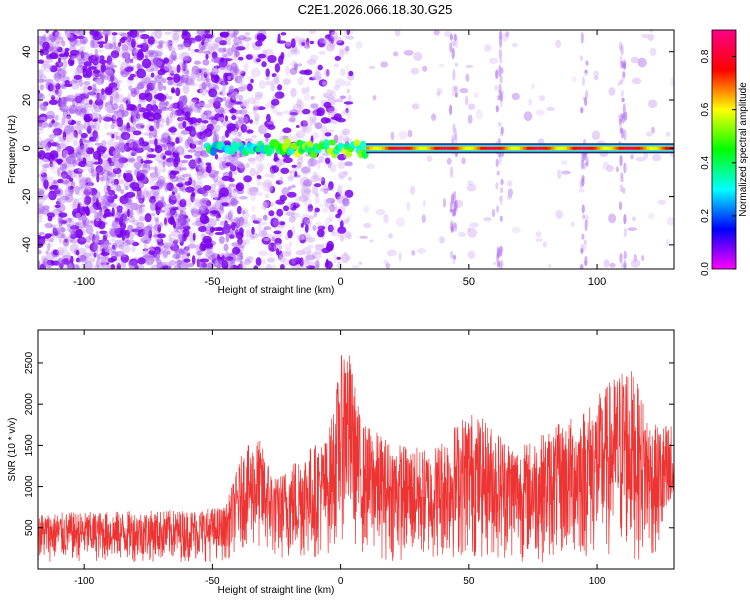 Image resolution: width=750 pixels, height=600 pixels. What do you see at coordinates (705, 216) in the screenshot?
I see `colorbar-tick-label: 0.2` at bounding box center [705, 216].